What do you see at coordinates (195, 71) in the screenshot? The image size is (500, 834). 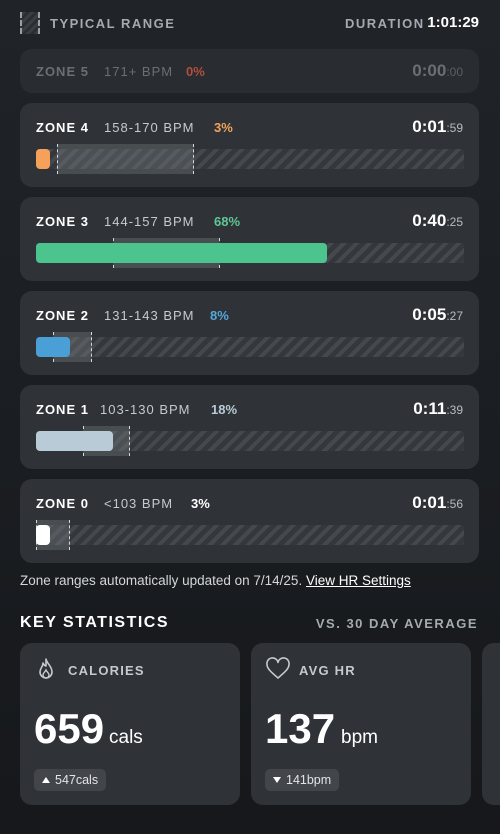 I see `zone-percent: 0%` at bounding box center [195, 71].